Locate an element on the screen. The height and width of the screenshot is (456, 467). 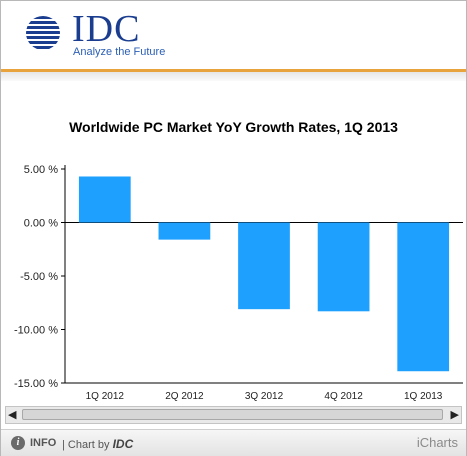
x-tick-label: 4Q 2012 is located at coordinates (343, 396).